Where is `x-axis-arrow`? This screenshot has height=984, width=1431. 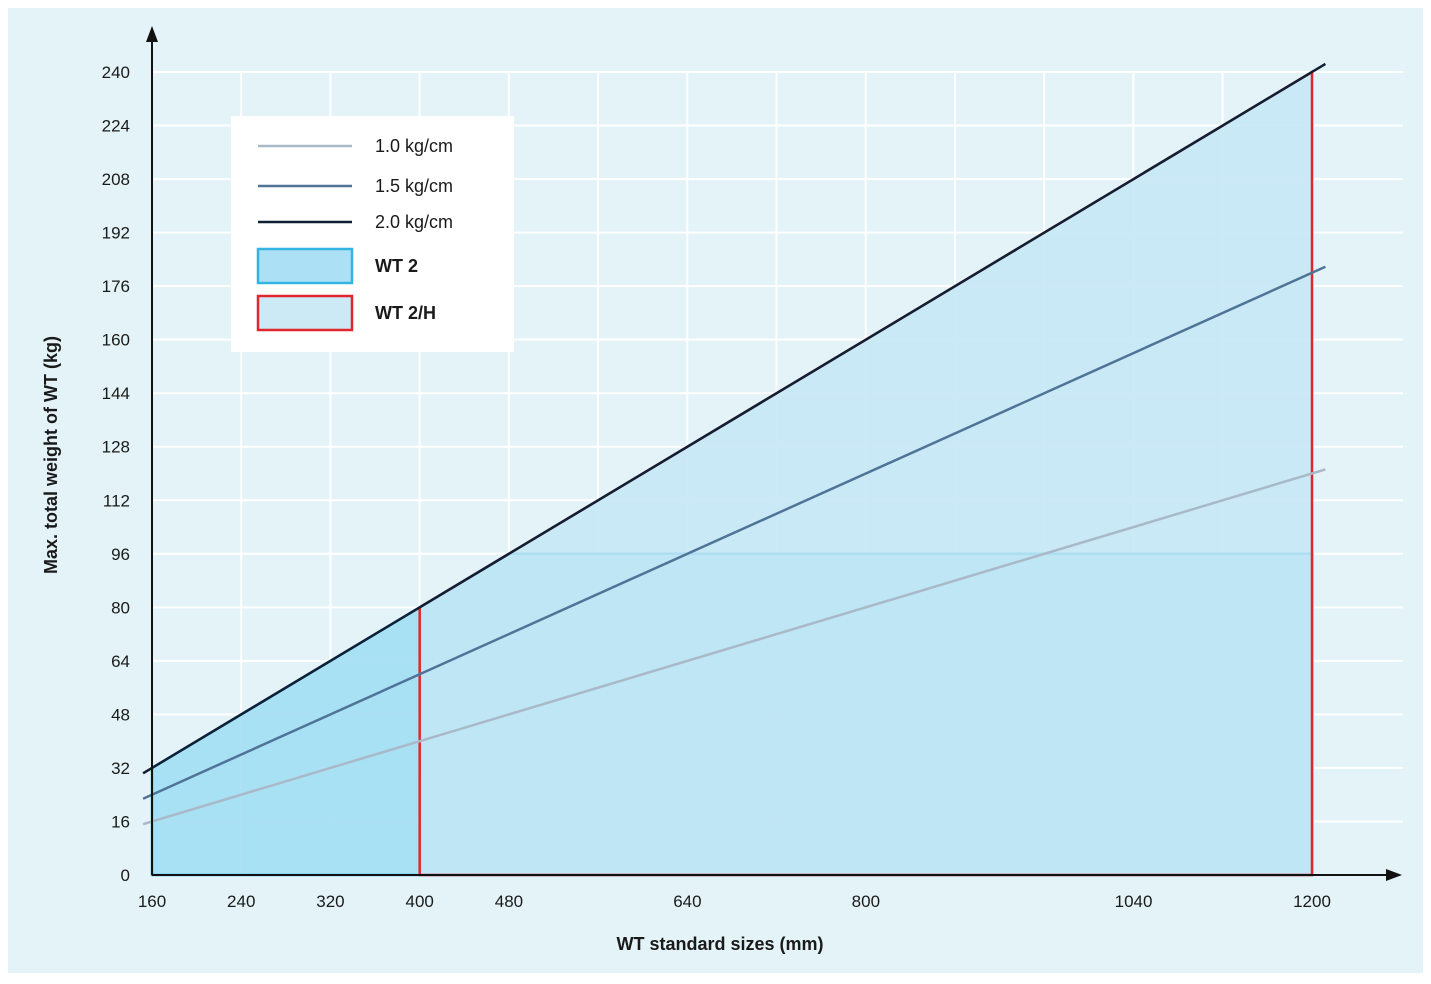 x-axis-arrow is located at coordinates (1394, 875).